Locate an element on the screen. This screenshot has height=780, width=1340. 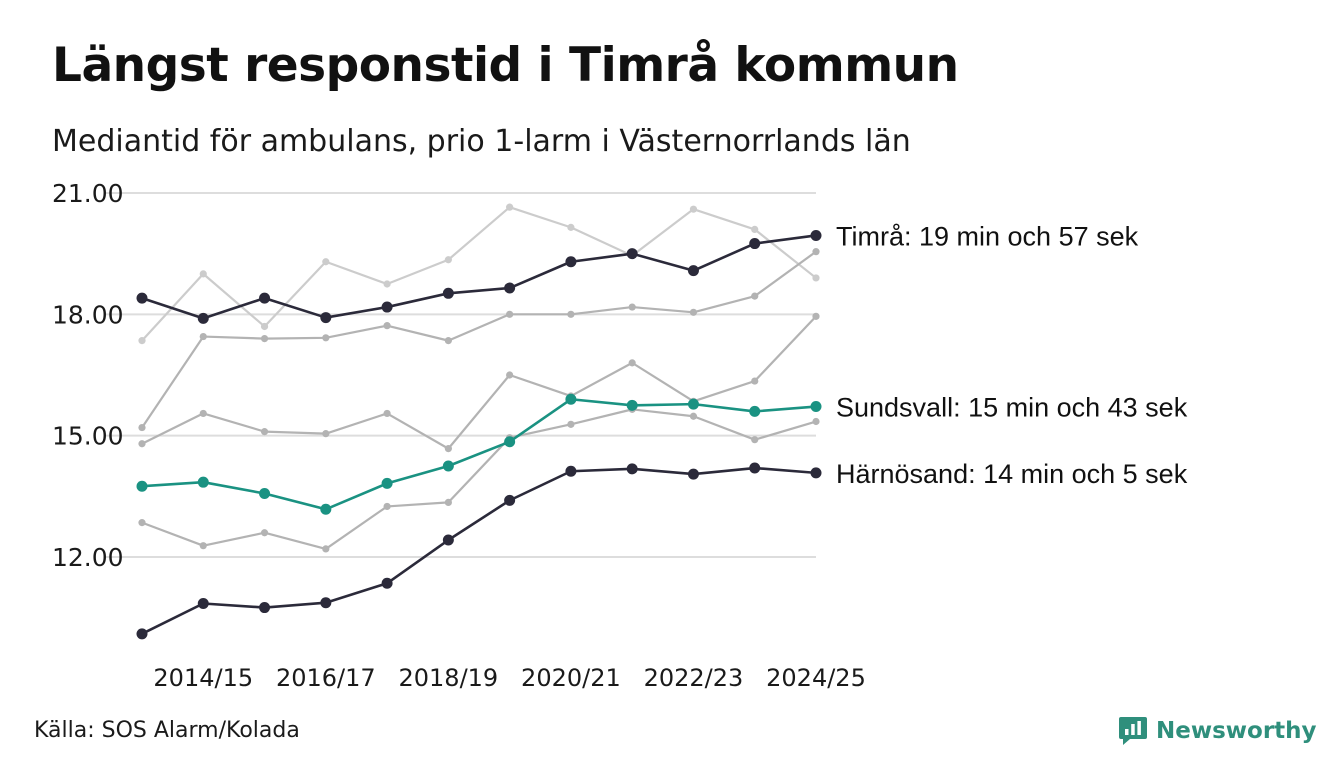
y-tick-label: 21.00 is located at coordinates (88, 193).